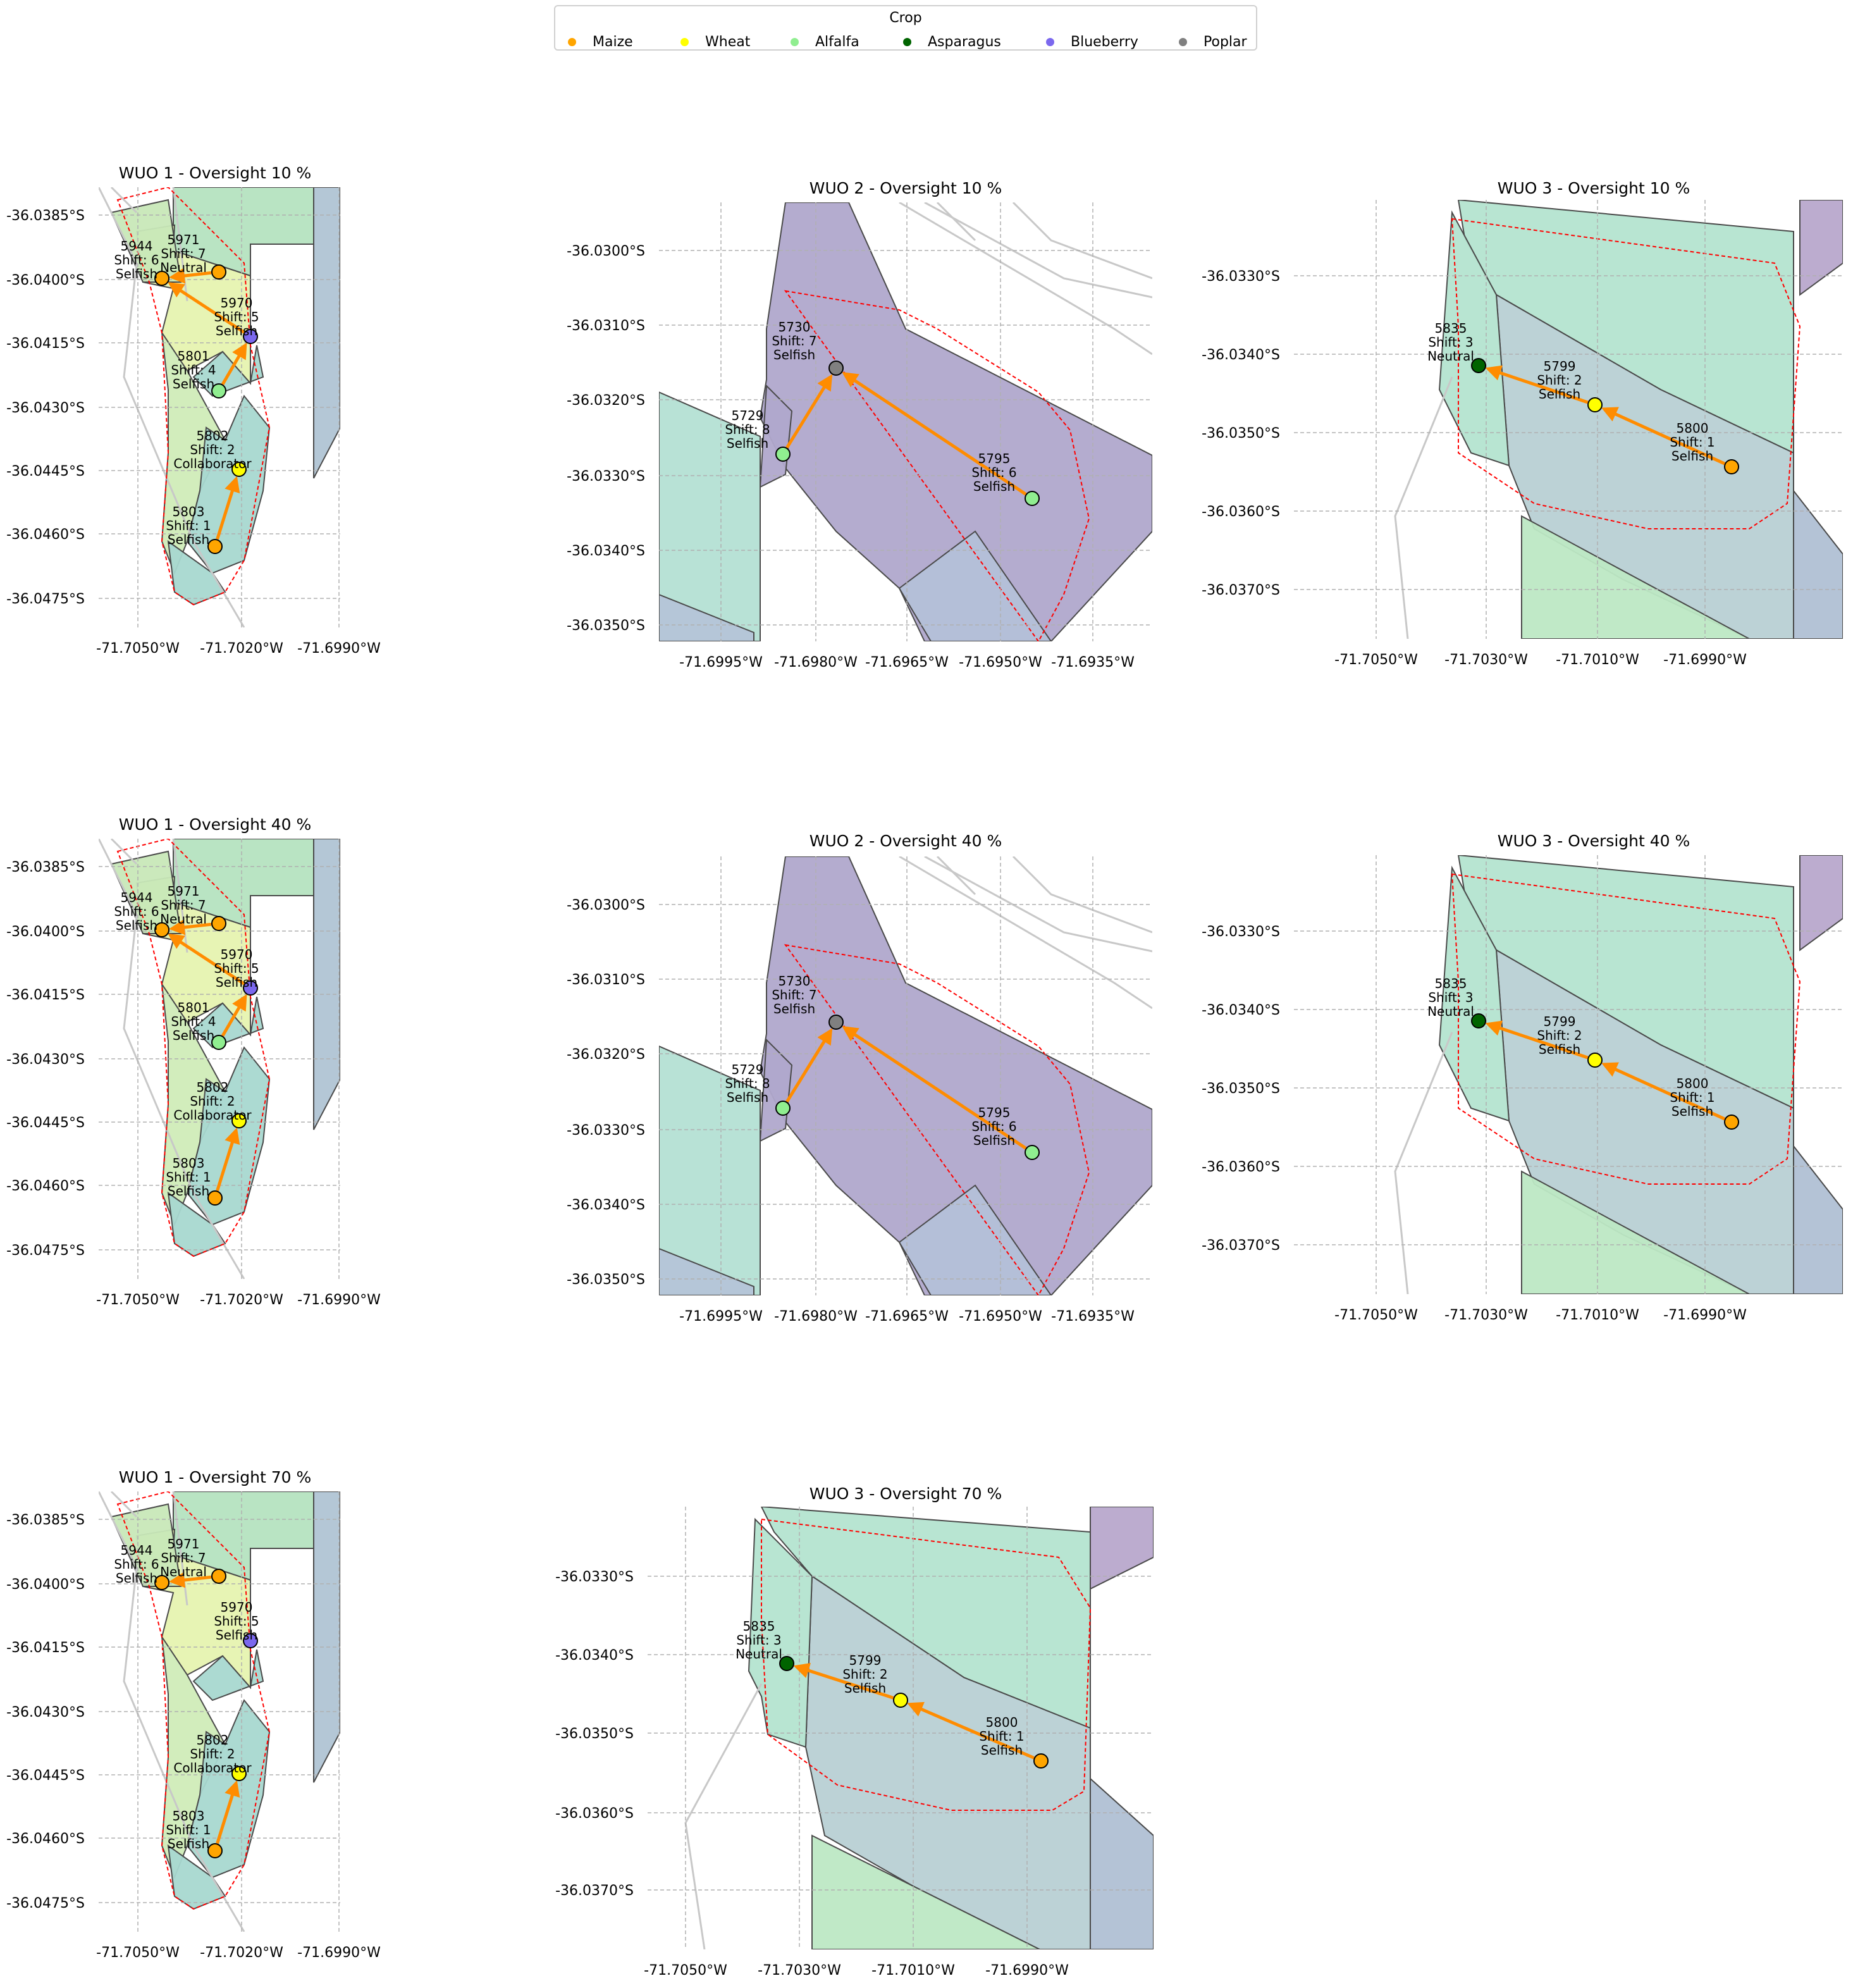  I want to click on x-tick-label: -71.6995°W, so click(721, 1316).